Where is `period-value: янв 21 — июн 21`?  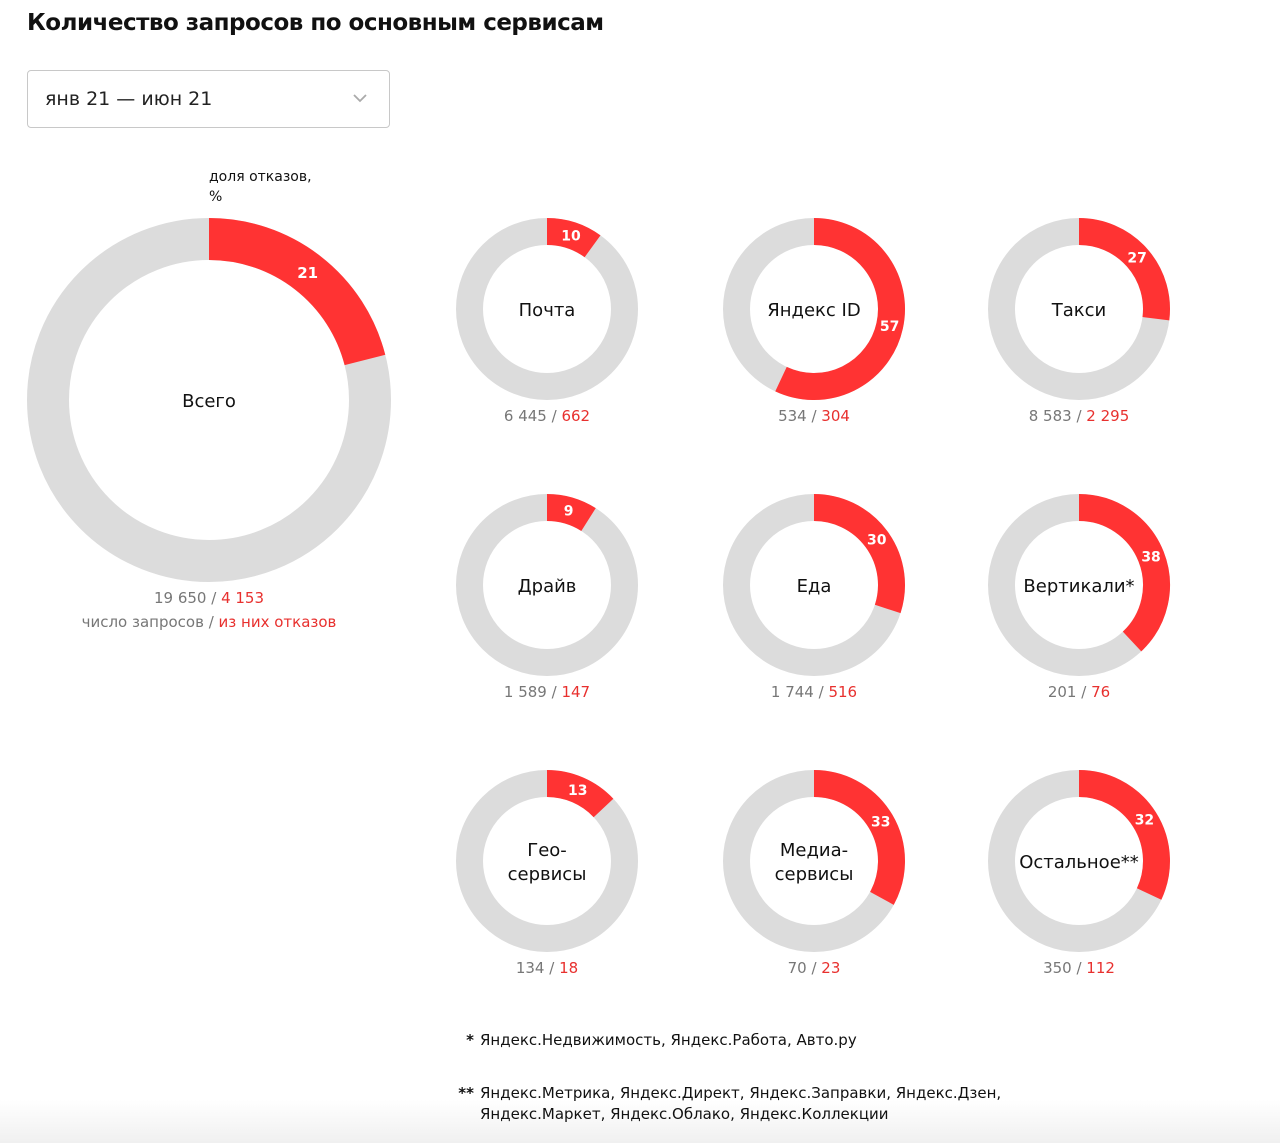 period-value: янв 21 — июн 21 is located at coordinates (129, 99).